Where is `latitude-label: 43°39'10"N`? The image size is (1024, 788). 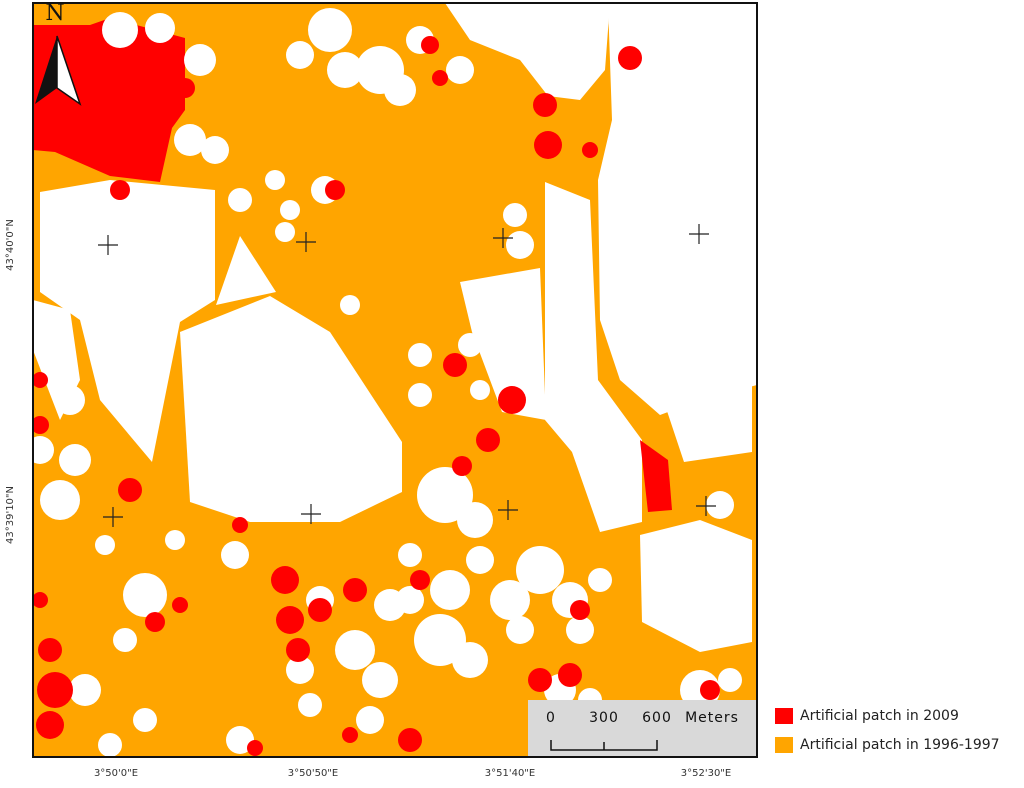
latitude-label: 43°39'10"N is located at coordinates (10, 515).